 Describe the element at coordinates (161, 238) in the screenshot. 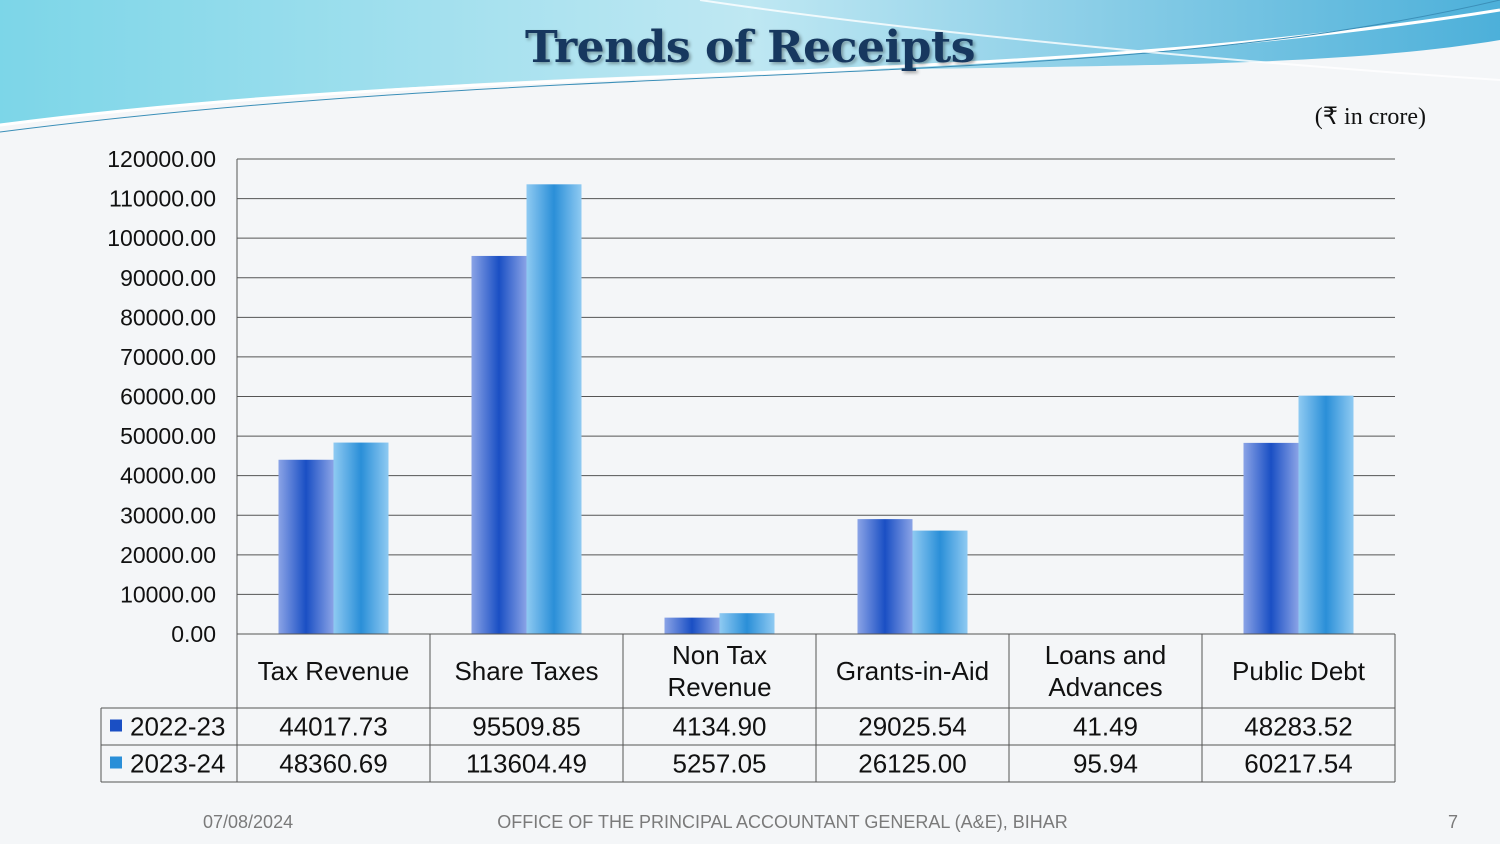

I see `y-tick-label: 100000.00` at that location.